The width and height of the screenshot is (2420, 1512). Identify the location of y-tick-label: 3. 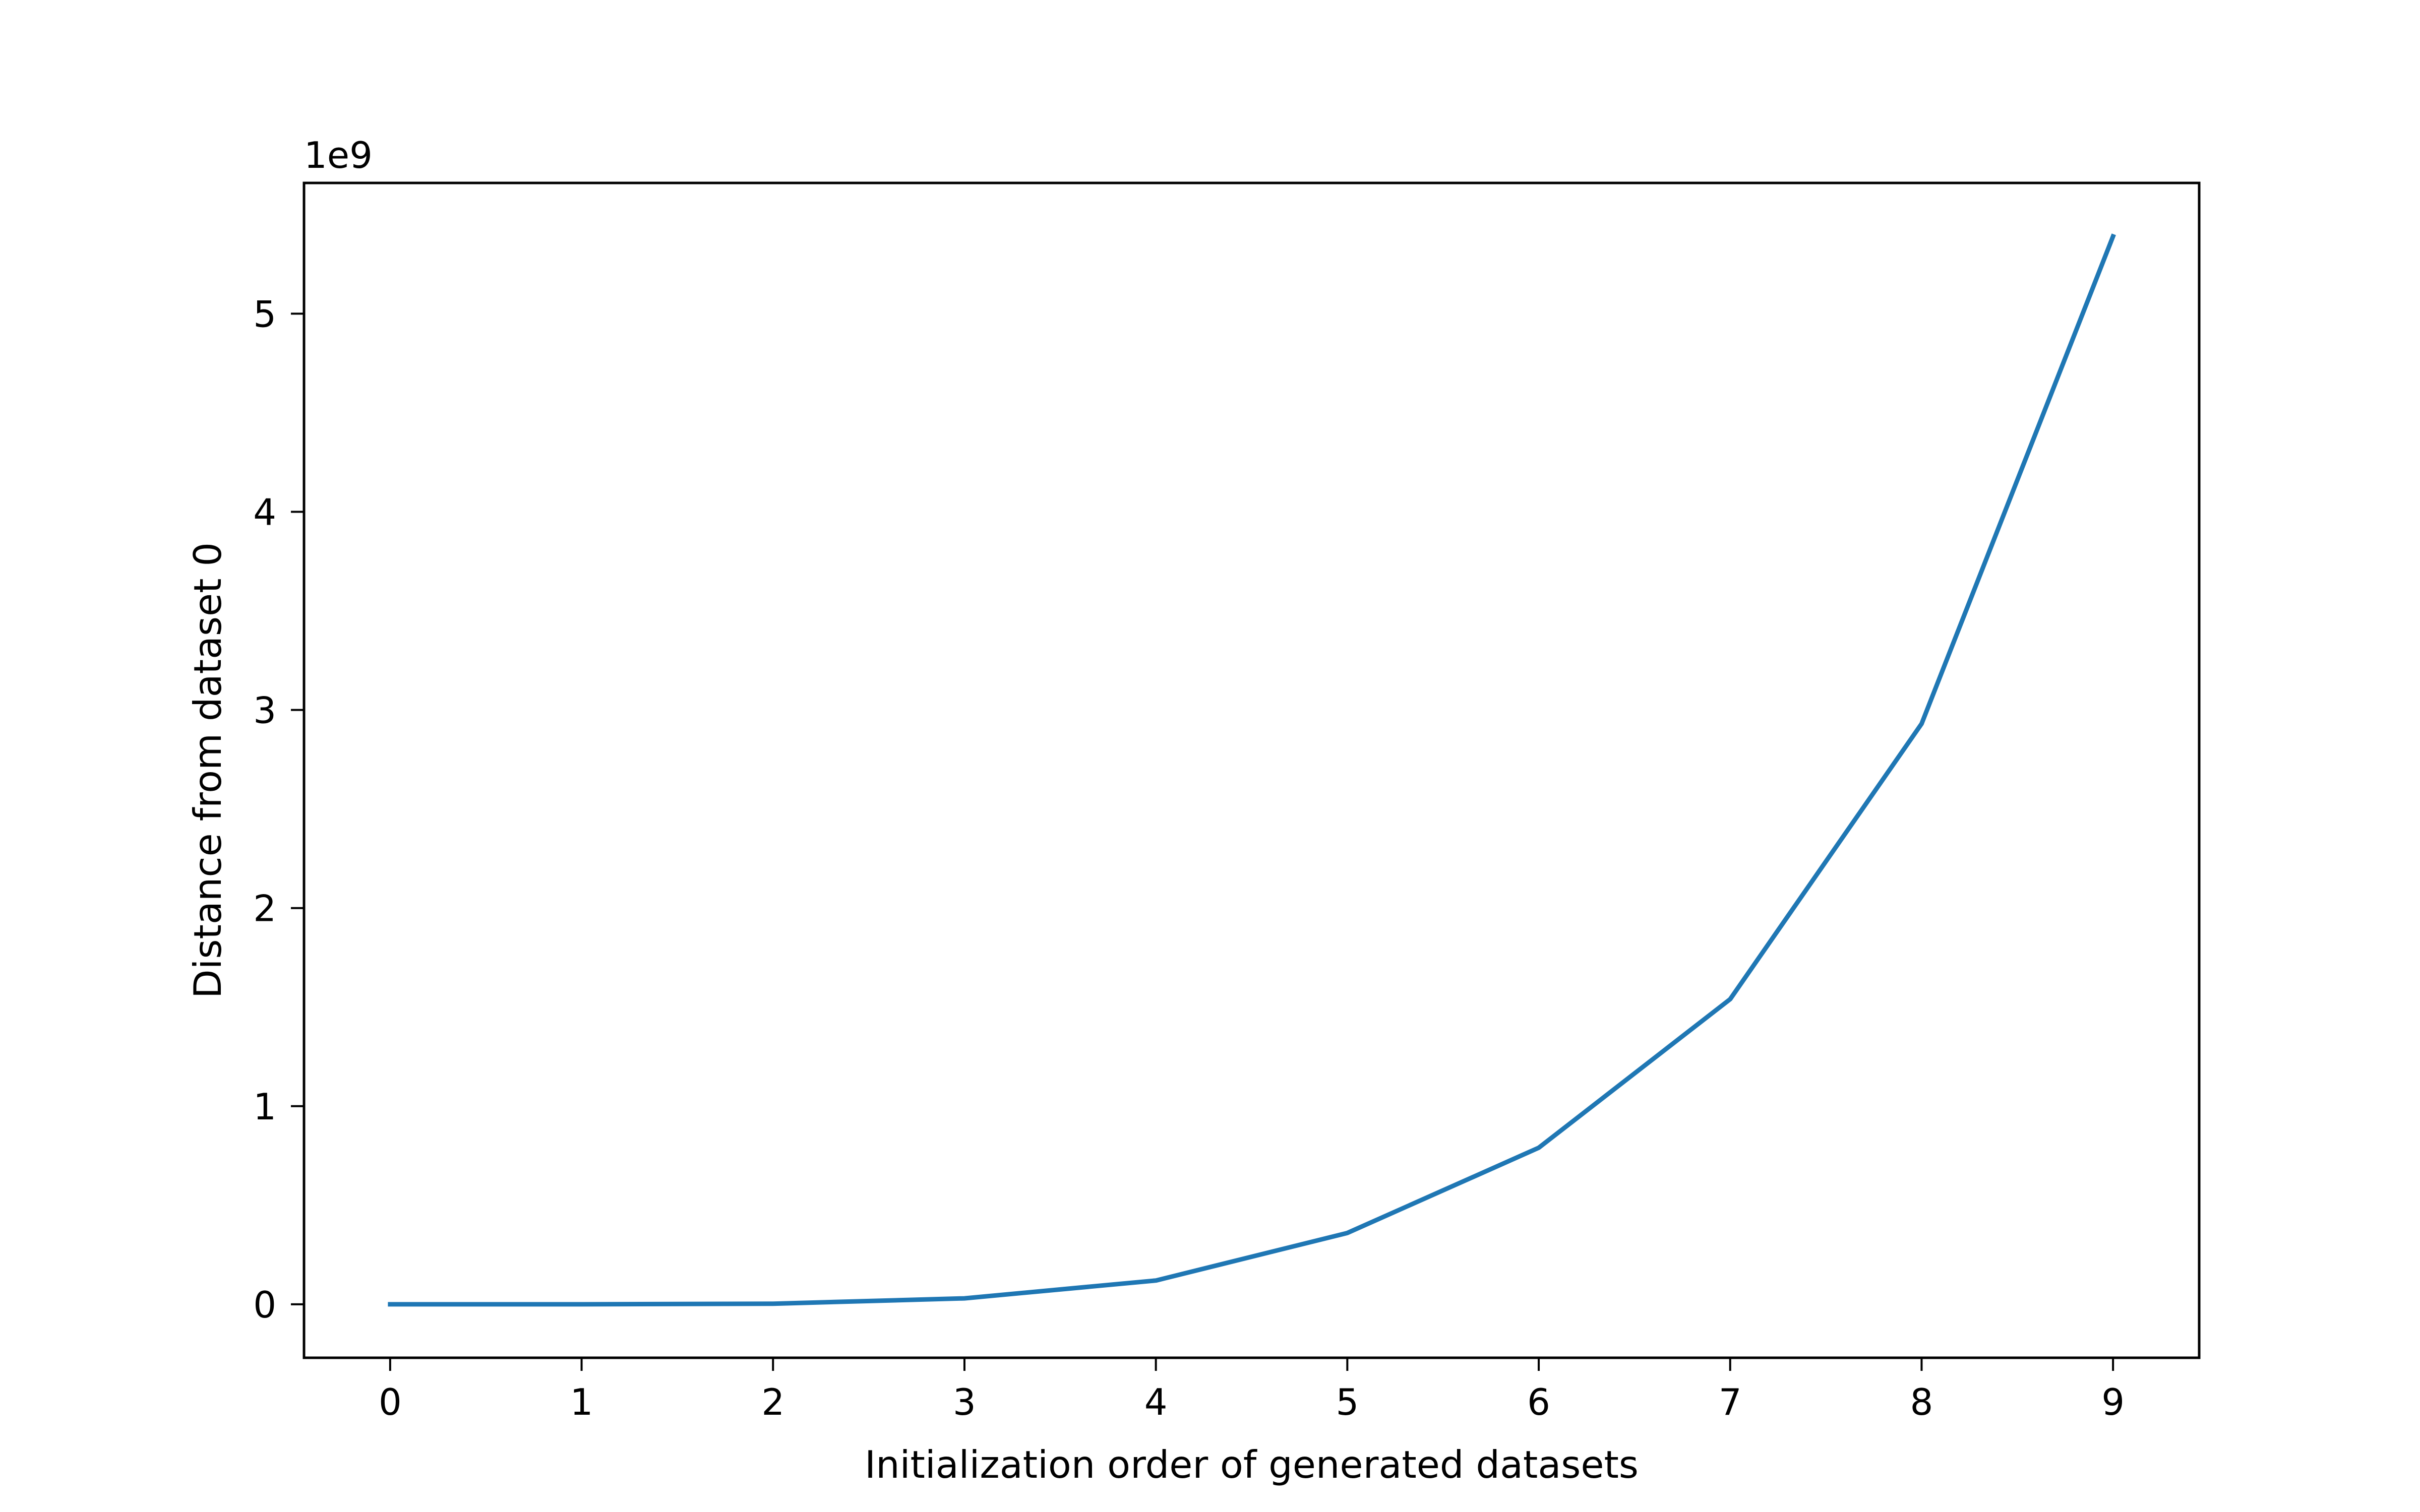
(264, 710).